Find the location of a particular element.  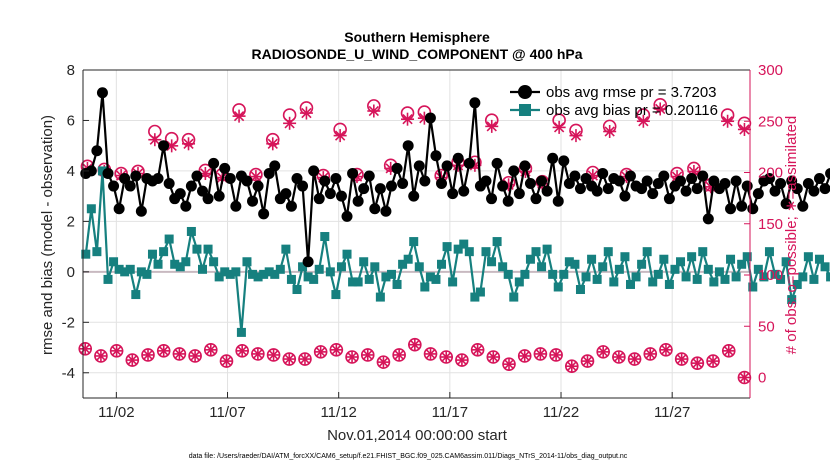

right-y-tick-label: 250 is located at coordinates (770, 121).